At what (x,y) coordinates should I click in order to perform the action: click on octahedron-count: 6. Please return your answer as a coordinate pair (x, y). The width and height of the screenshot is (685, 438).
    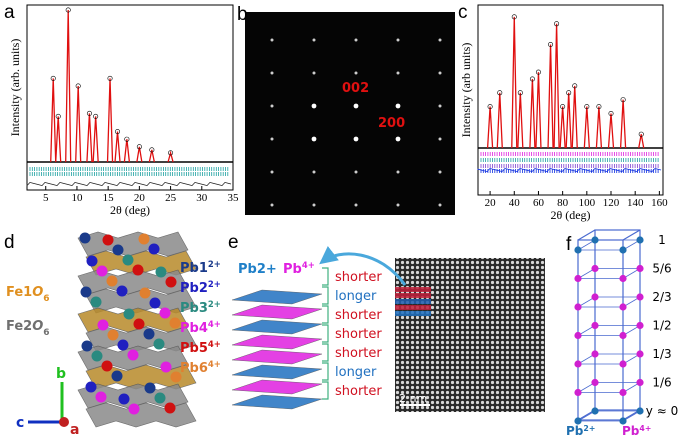
    Looking at the image, I should click on (46, 333).